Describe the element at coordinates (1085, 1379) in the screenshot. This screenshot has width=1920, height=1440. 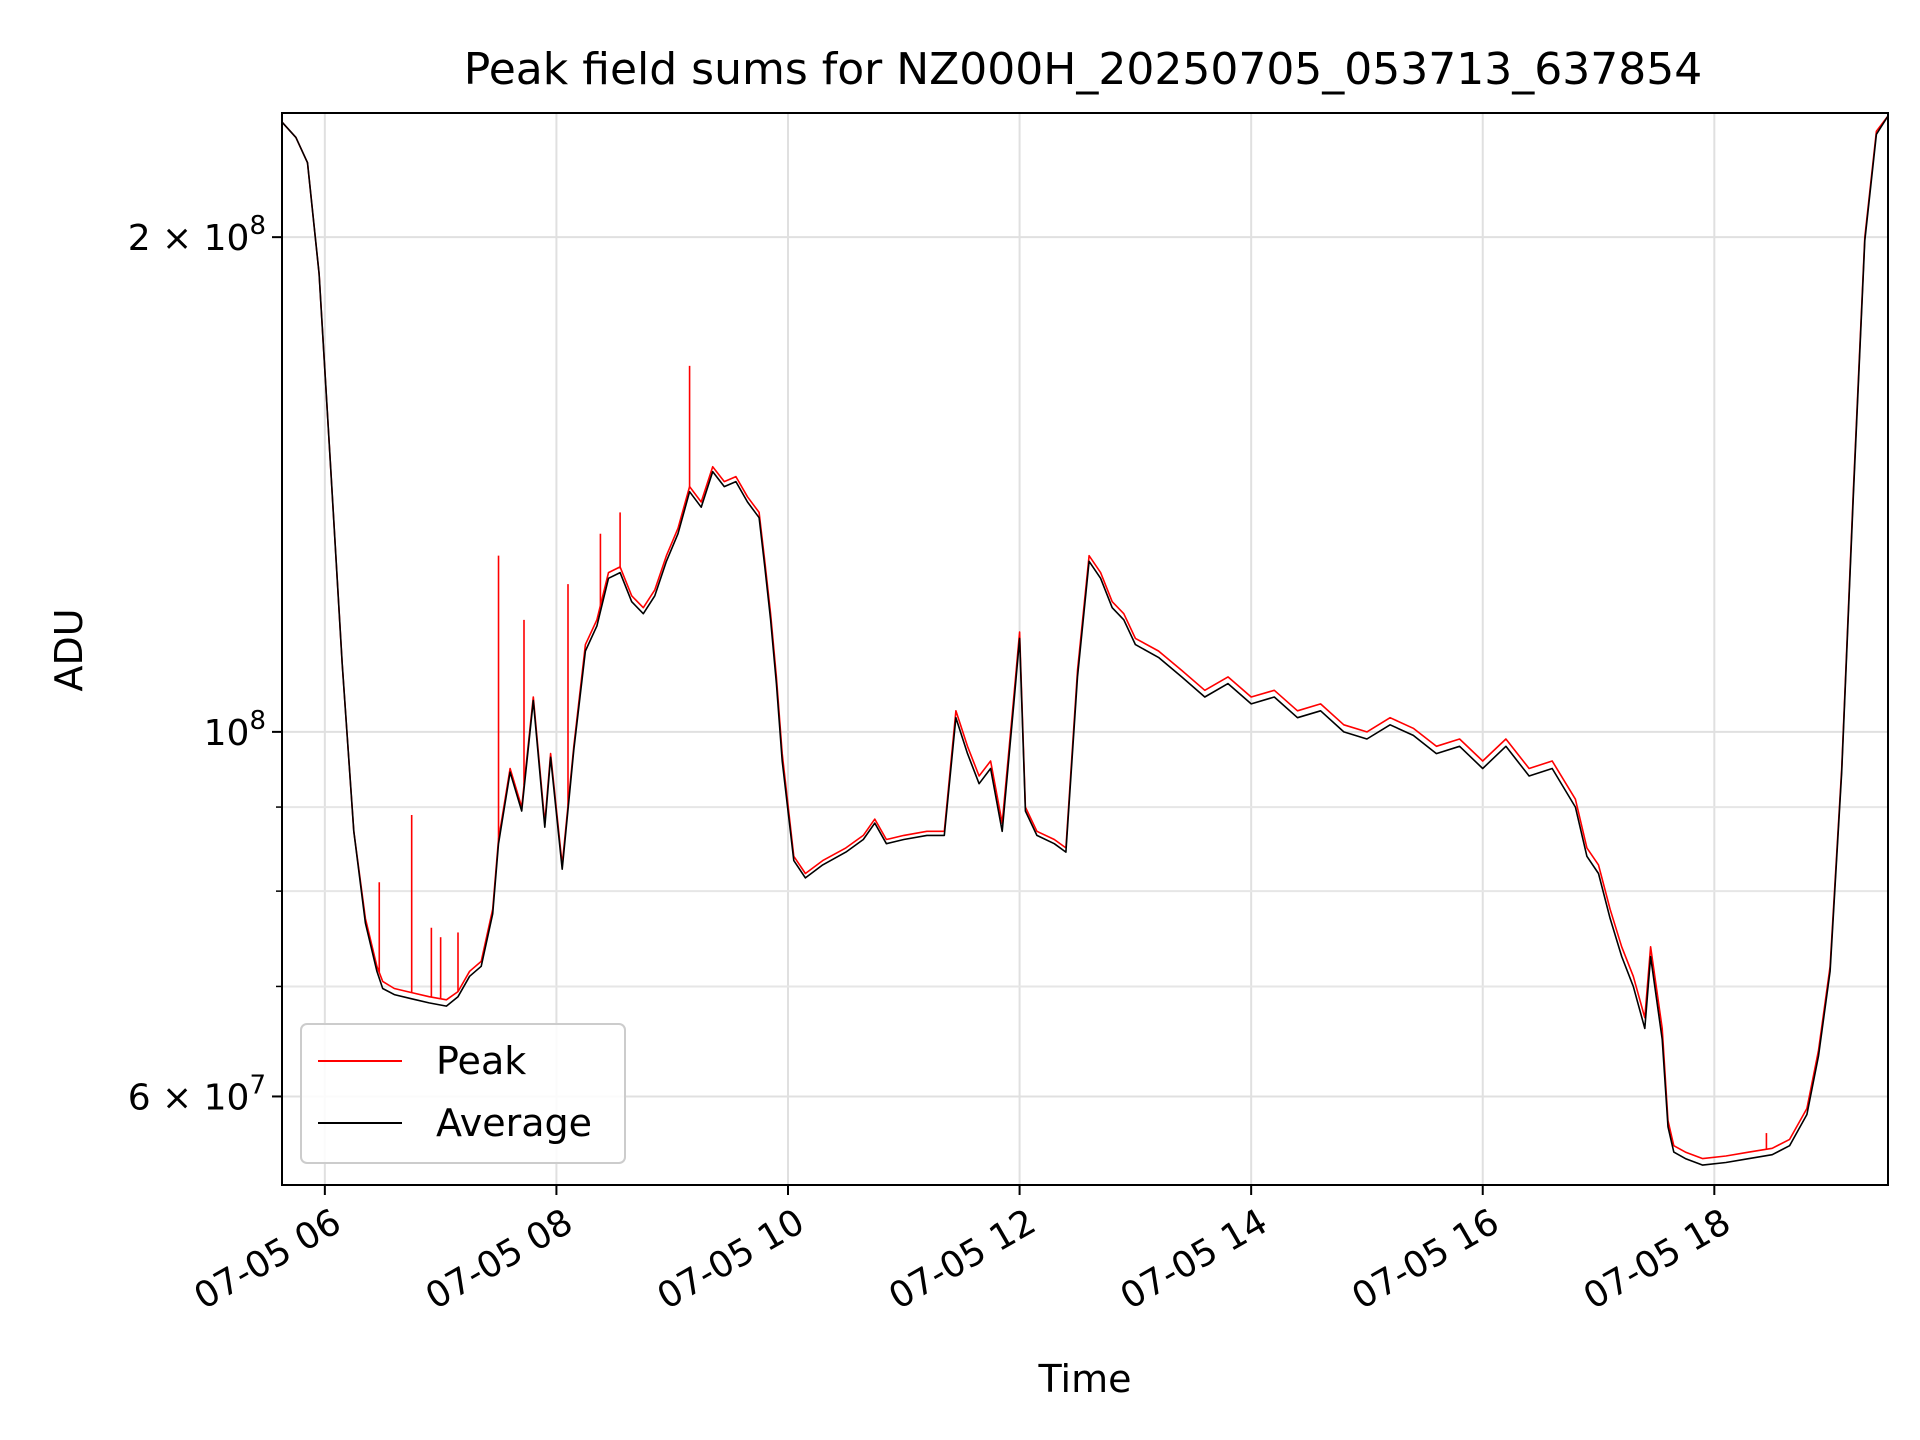
I see `x-axis-label: Time` at that location.